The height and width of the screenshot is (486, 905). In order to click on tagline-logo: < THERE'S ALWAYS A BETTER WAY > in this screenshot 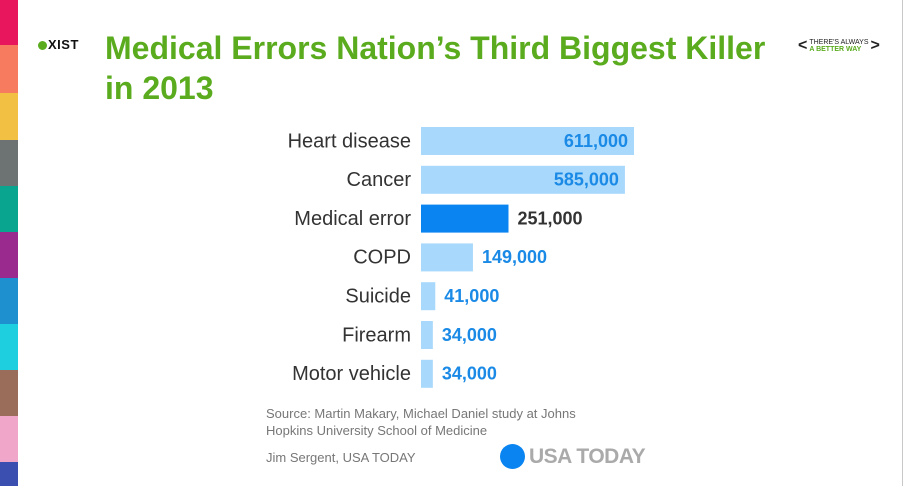, I will do `click(839, 45)`.